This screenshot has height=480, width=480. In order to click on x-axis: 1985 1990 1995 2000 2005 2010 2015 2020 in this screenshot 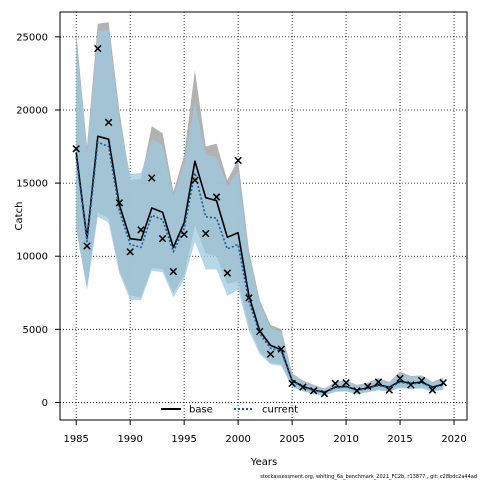, I will do `click(265, 432)`.